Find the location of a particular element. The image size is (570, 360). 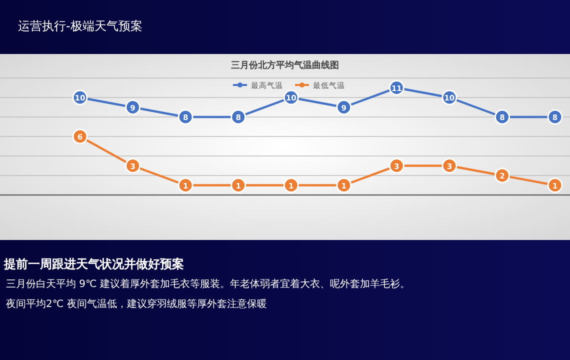

text: 三月份白天平均 9℃ 建议着厚外套加毛衣等服装。年老体弱者宜着大衣、呢外套加羊毛衫。 is located at coordinates (208, 284).